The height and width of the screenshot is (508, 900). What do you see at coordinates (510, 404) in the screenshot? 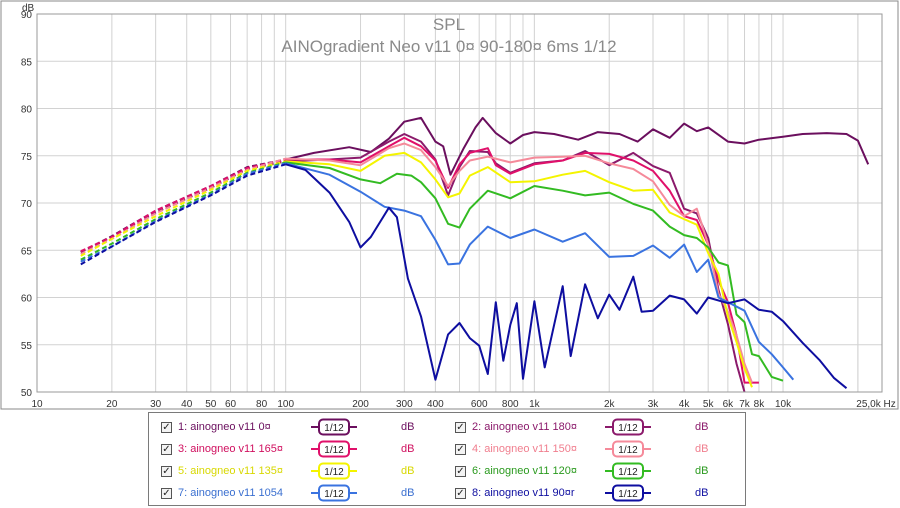
I see `x-tick-label: 800` at bounding box center [510, 404].